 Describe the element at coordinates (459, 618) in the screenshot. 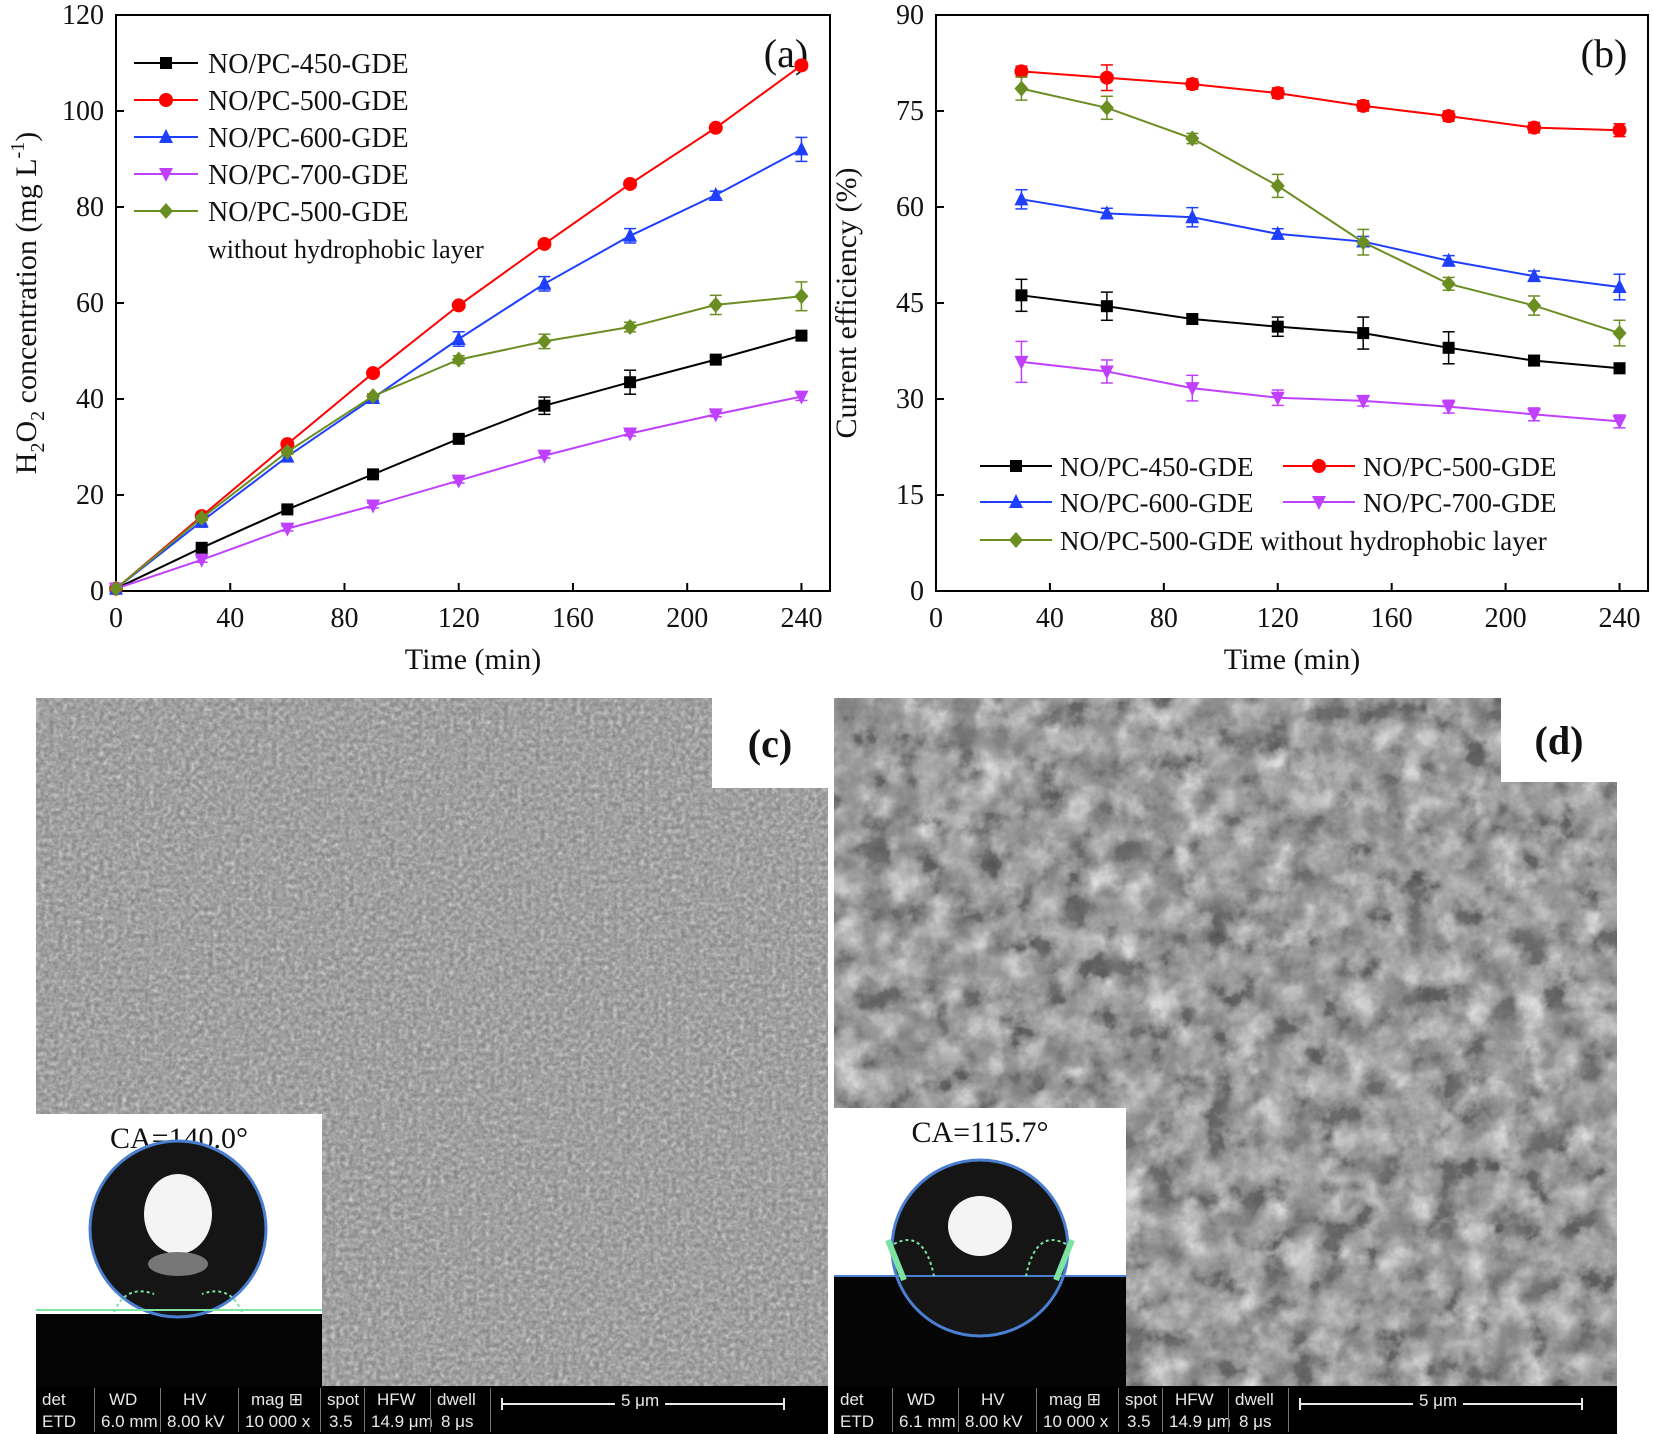

I see `x-tick-label-a: 120` at that location.